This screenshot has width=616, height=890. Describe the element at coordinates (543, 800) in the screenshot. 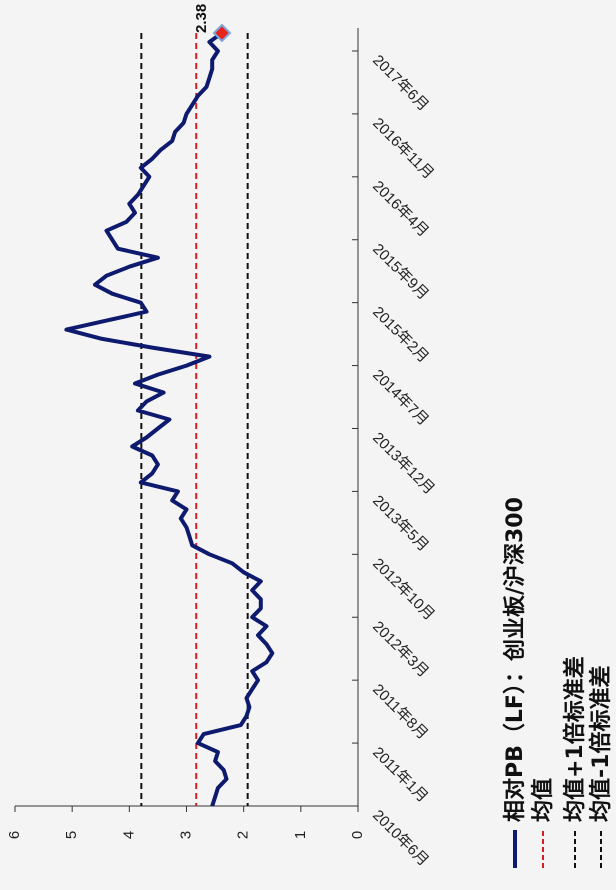

I see `legend-label: 均值` at that location.